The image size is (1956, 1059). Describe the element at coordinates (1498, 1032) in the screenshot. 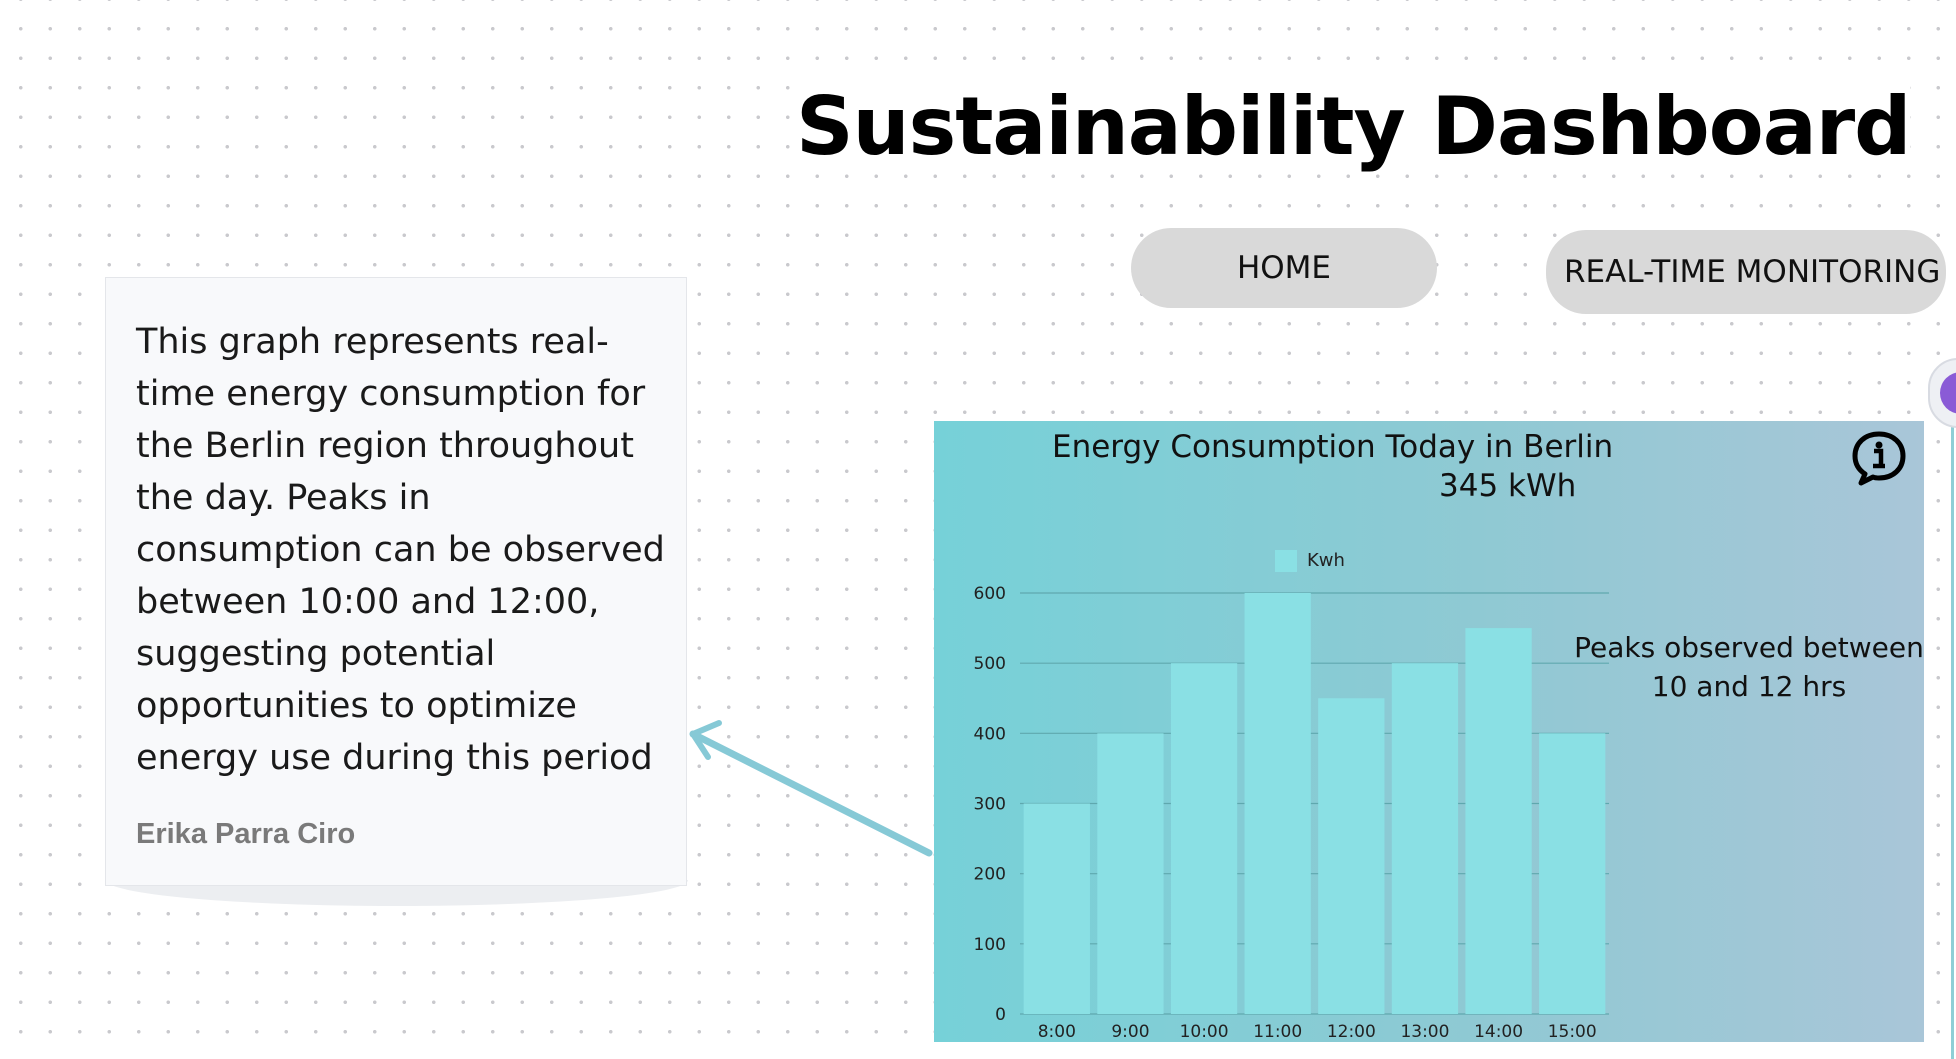

I see `x-tick-label: 14:00` at that location.